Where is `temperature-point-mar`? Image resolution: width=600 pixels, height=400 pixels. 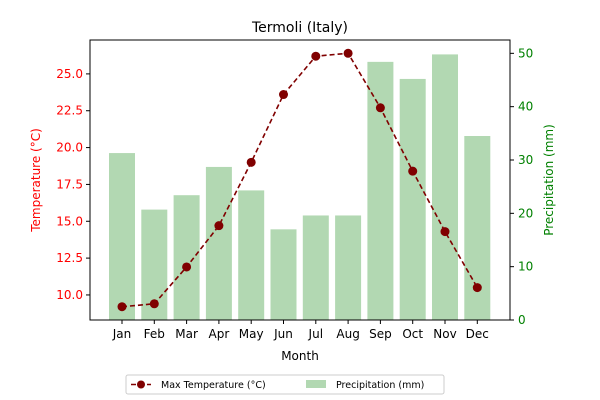
temperature-point-mar is located at coordinates (187, 267).